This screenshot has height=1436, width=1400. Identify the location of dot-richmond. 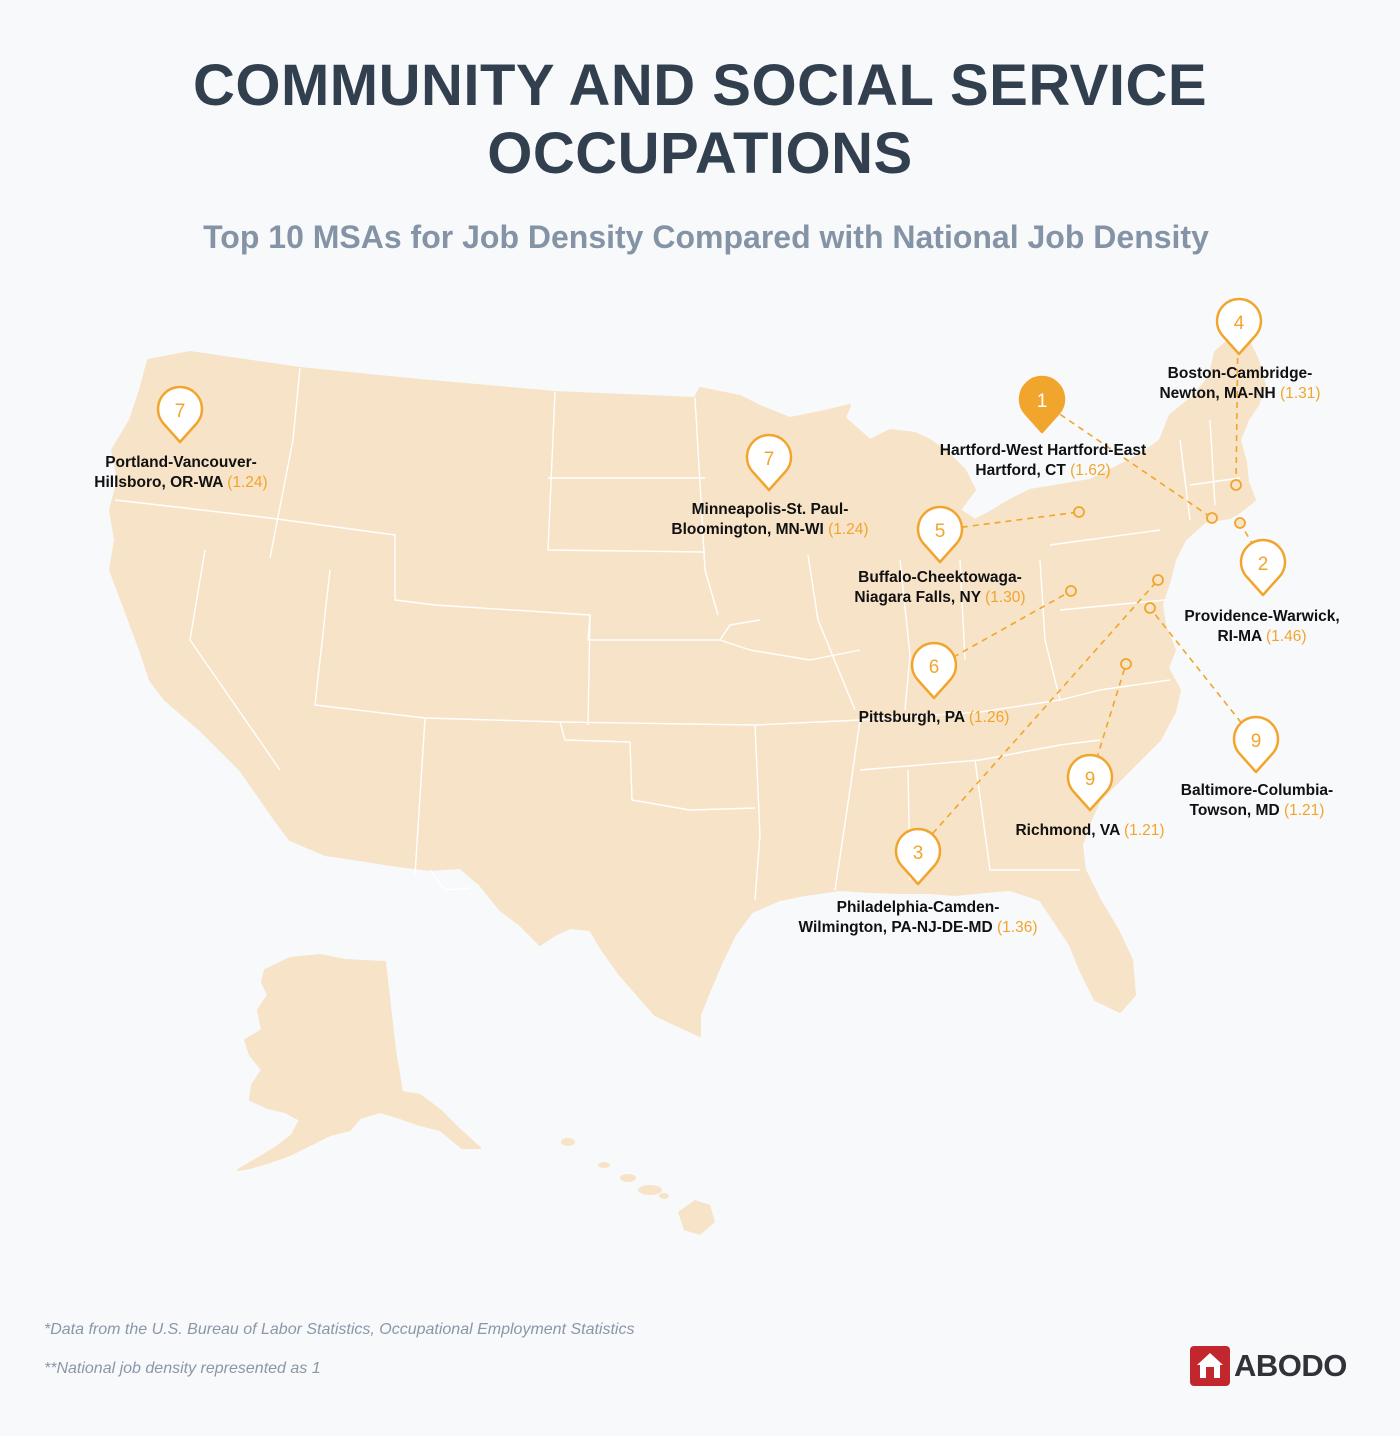
(1126, 664).